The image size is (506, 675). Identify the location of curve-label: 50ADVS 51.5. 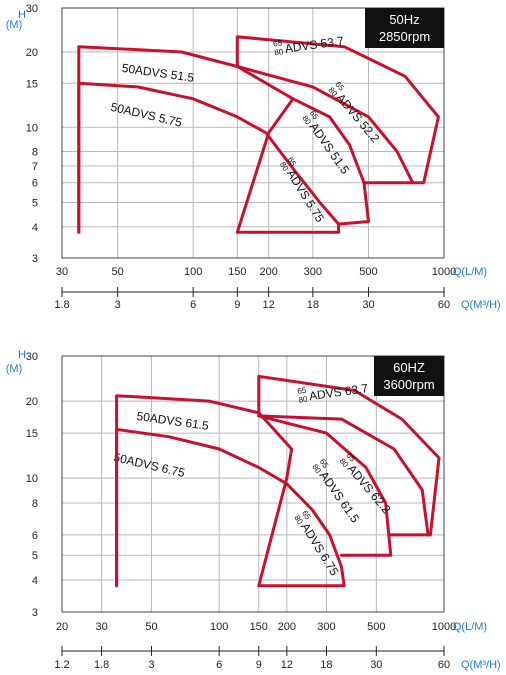
(158, 73).